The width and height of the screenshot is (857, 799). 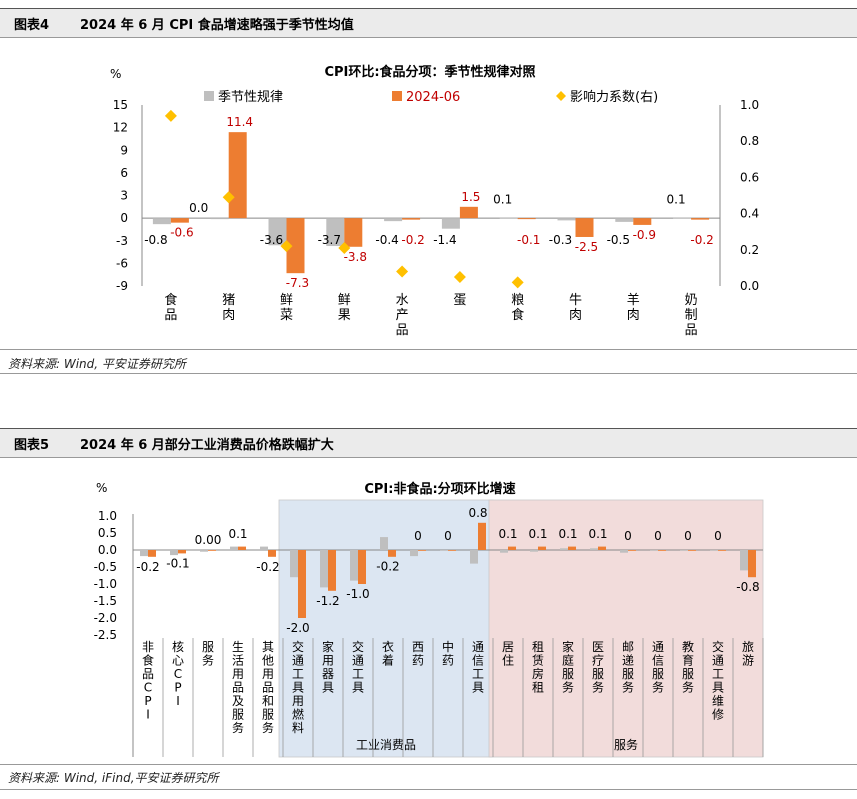 I want to click on chart1-category-4-char-0: 水, so click(x=402, y=300).